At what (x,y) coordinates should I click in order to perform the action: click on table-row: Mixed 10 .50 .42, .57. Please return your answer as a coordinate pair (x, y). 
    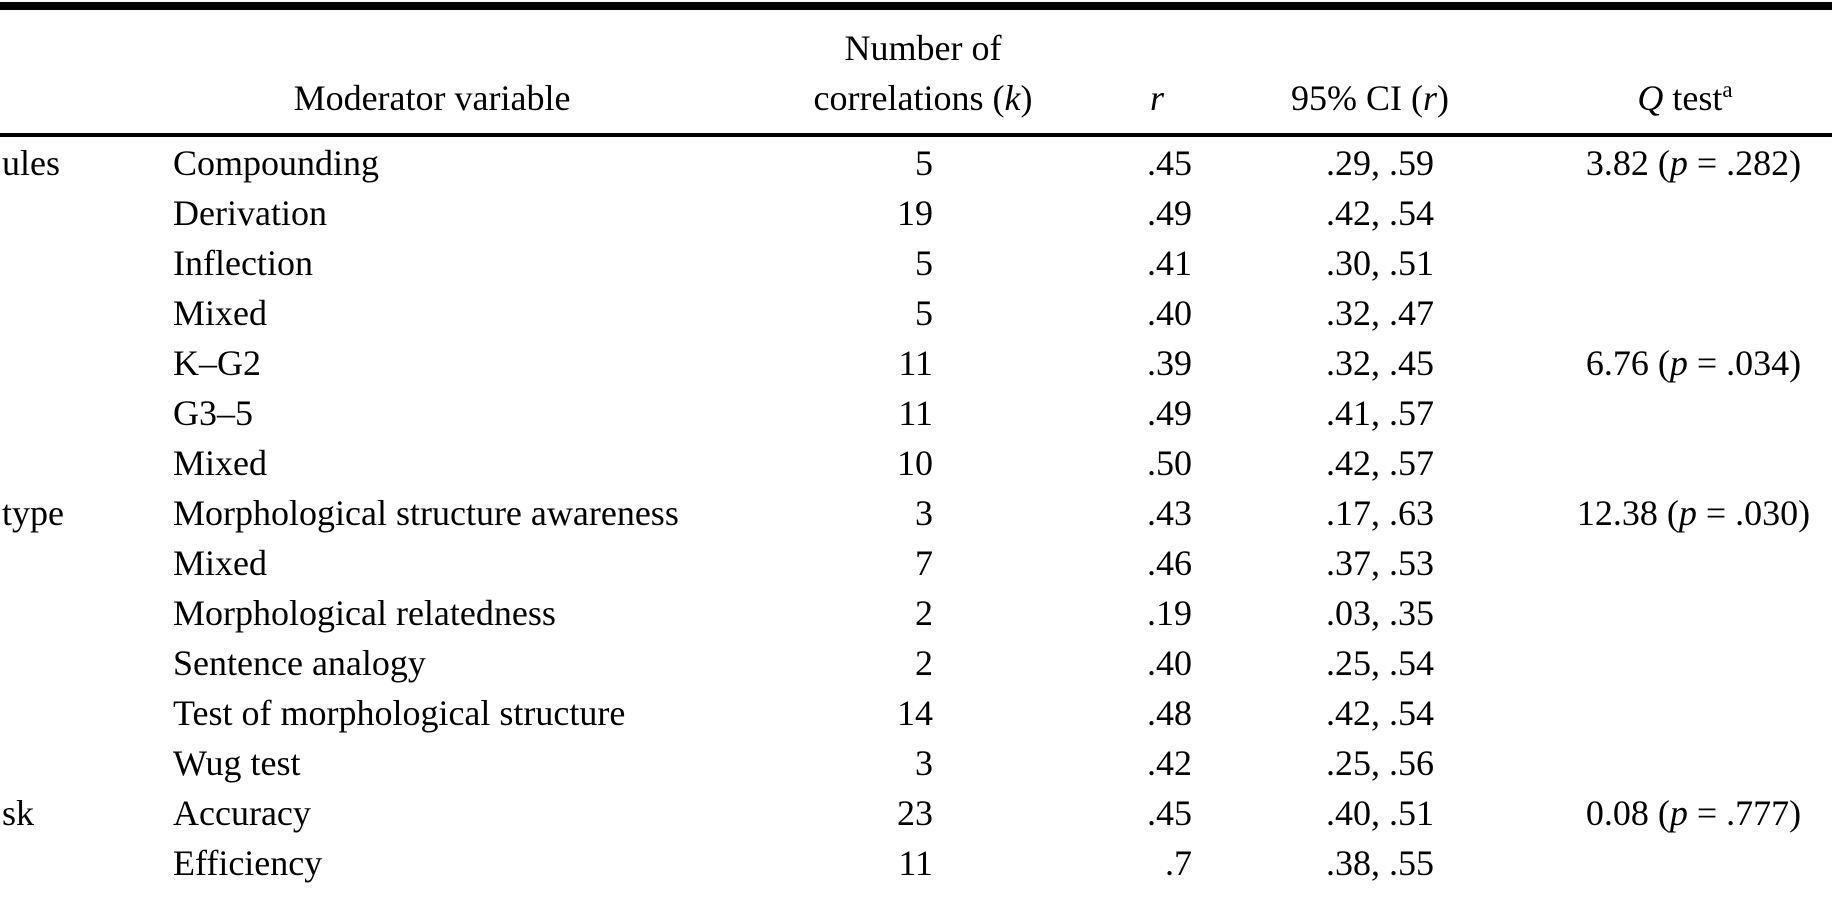
    Looking at the image, I should click on (916, 463).